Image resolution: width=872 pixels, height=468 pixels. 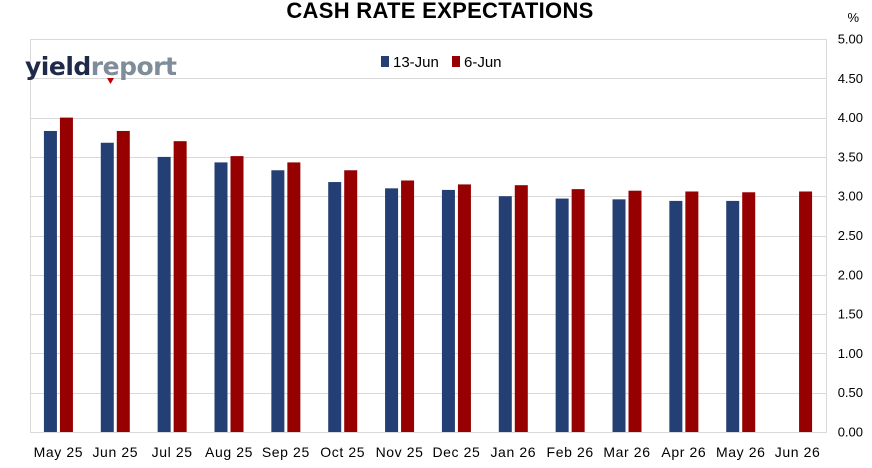 What do you see at coordinates (400, 452) in the screenshot?
I see `x-tick-label: Nov 25` at bounding box center [400, 452].